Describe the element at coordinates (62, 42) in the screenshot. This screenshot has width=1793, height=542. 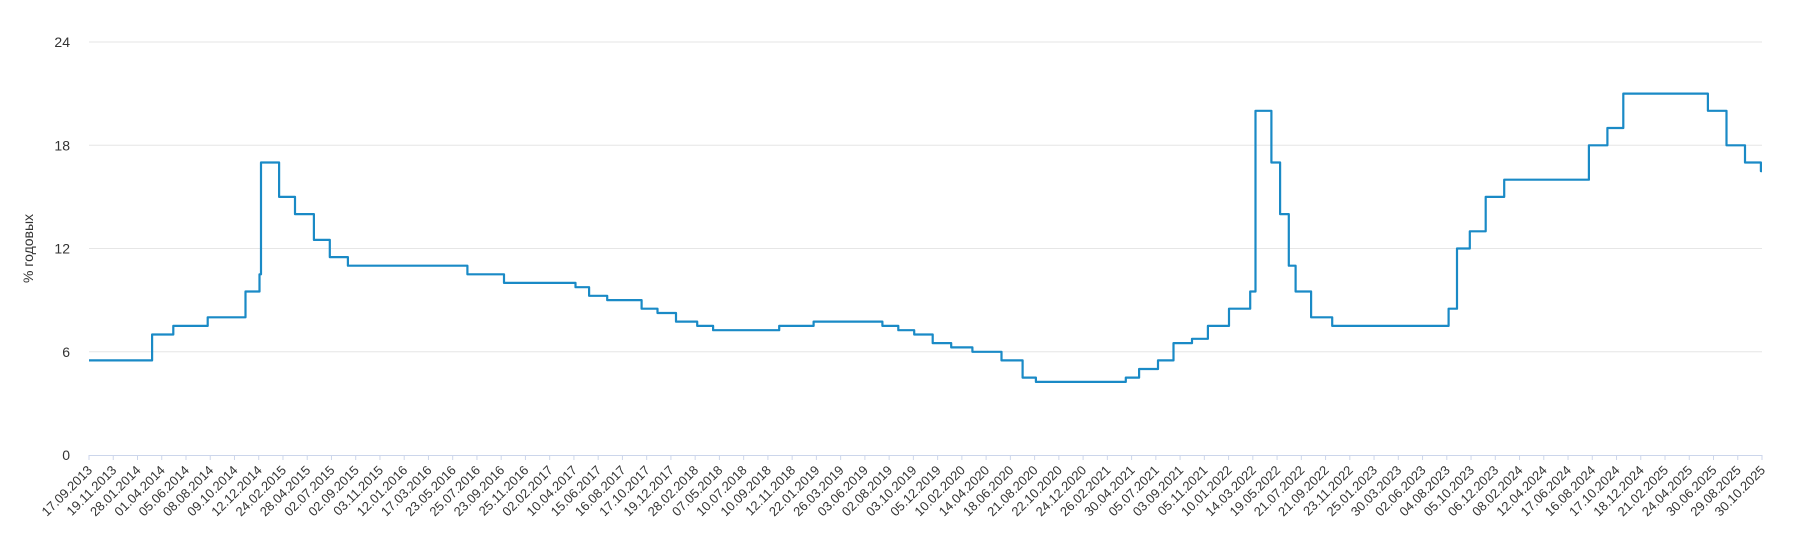
I see `y-tick-label: 24` at that location.